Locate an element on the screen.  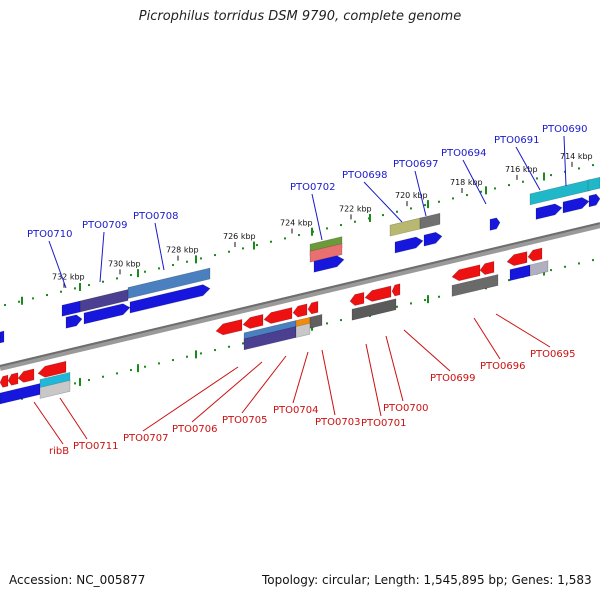
scale-label: 728 kbp is located at coordinates (182, 250).